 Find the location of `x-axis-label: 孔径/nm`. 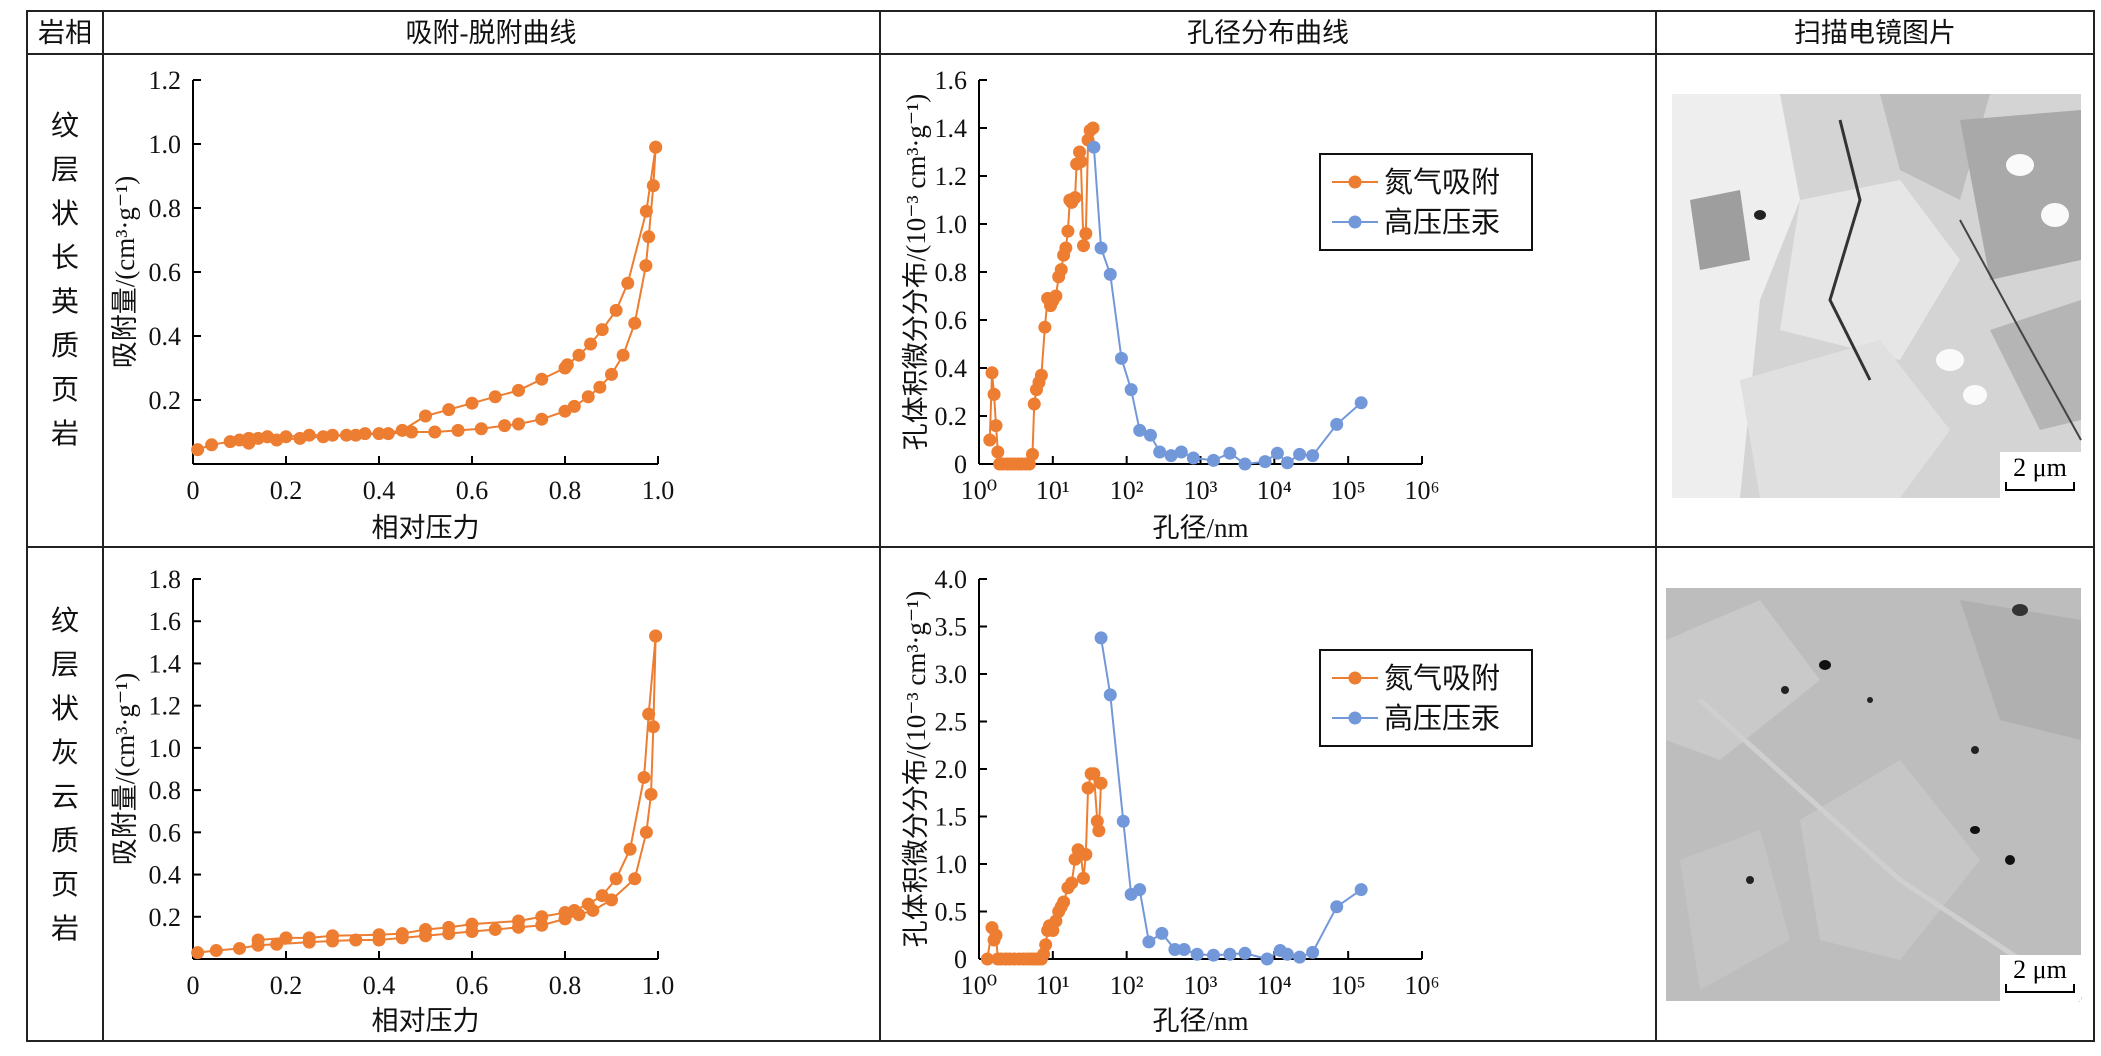

x-axis-label: 孔径/nm is located at coordinates (1200, 528).